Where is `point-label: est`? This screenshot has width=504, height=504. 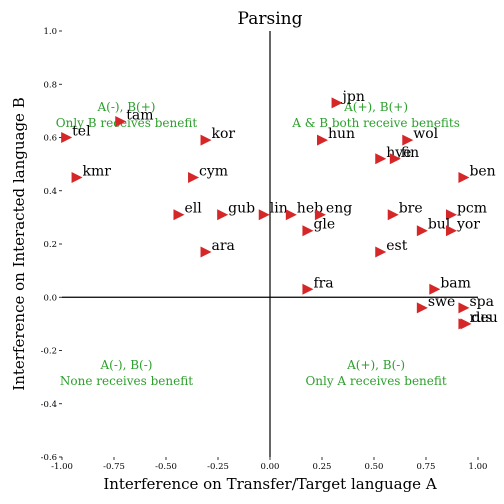
point-label: est is located at coordinates (396, 246).